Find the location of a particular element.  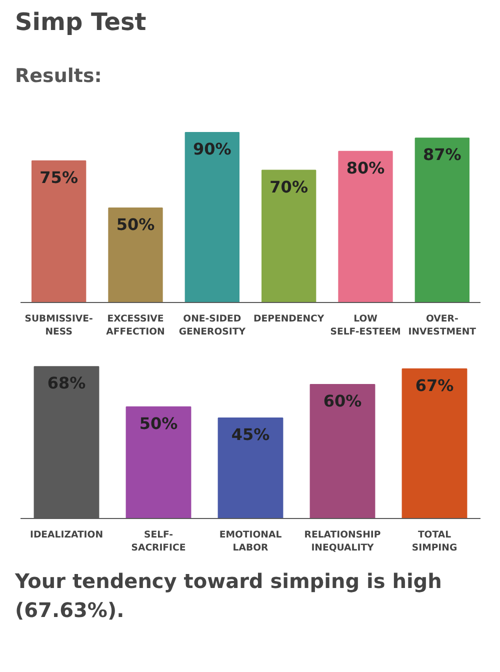

x-tick-label: RELATIONSHIP INEQUALITY is located at coordinates (342, 542).